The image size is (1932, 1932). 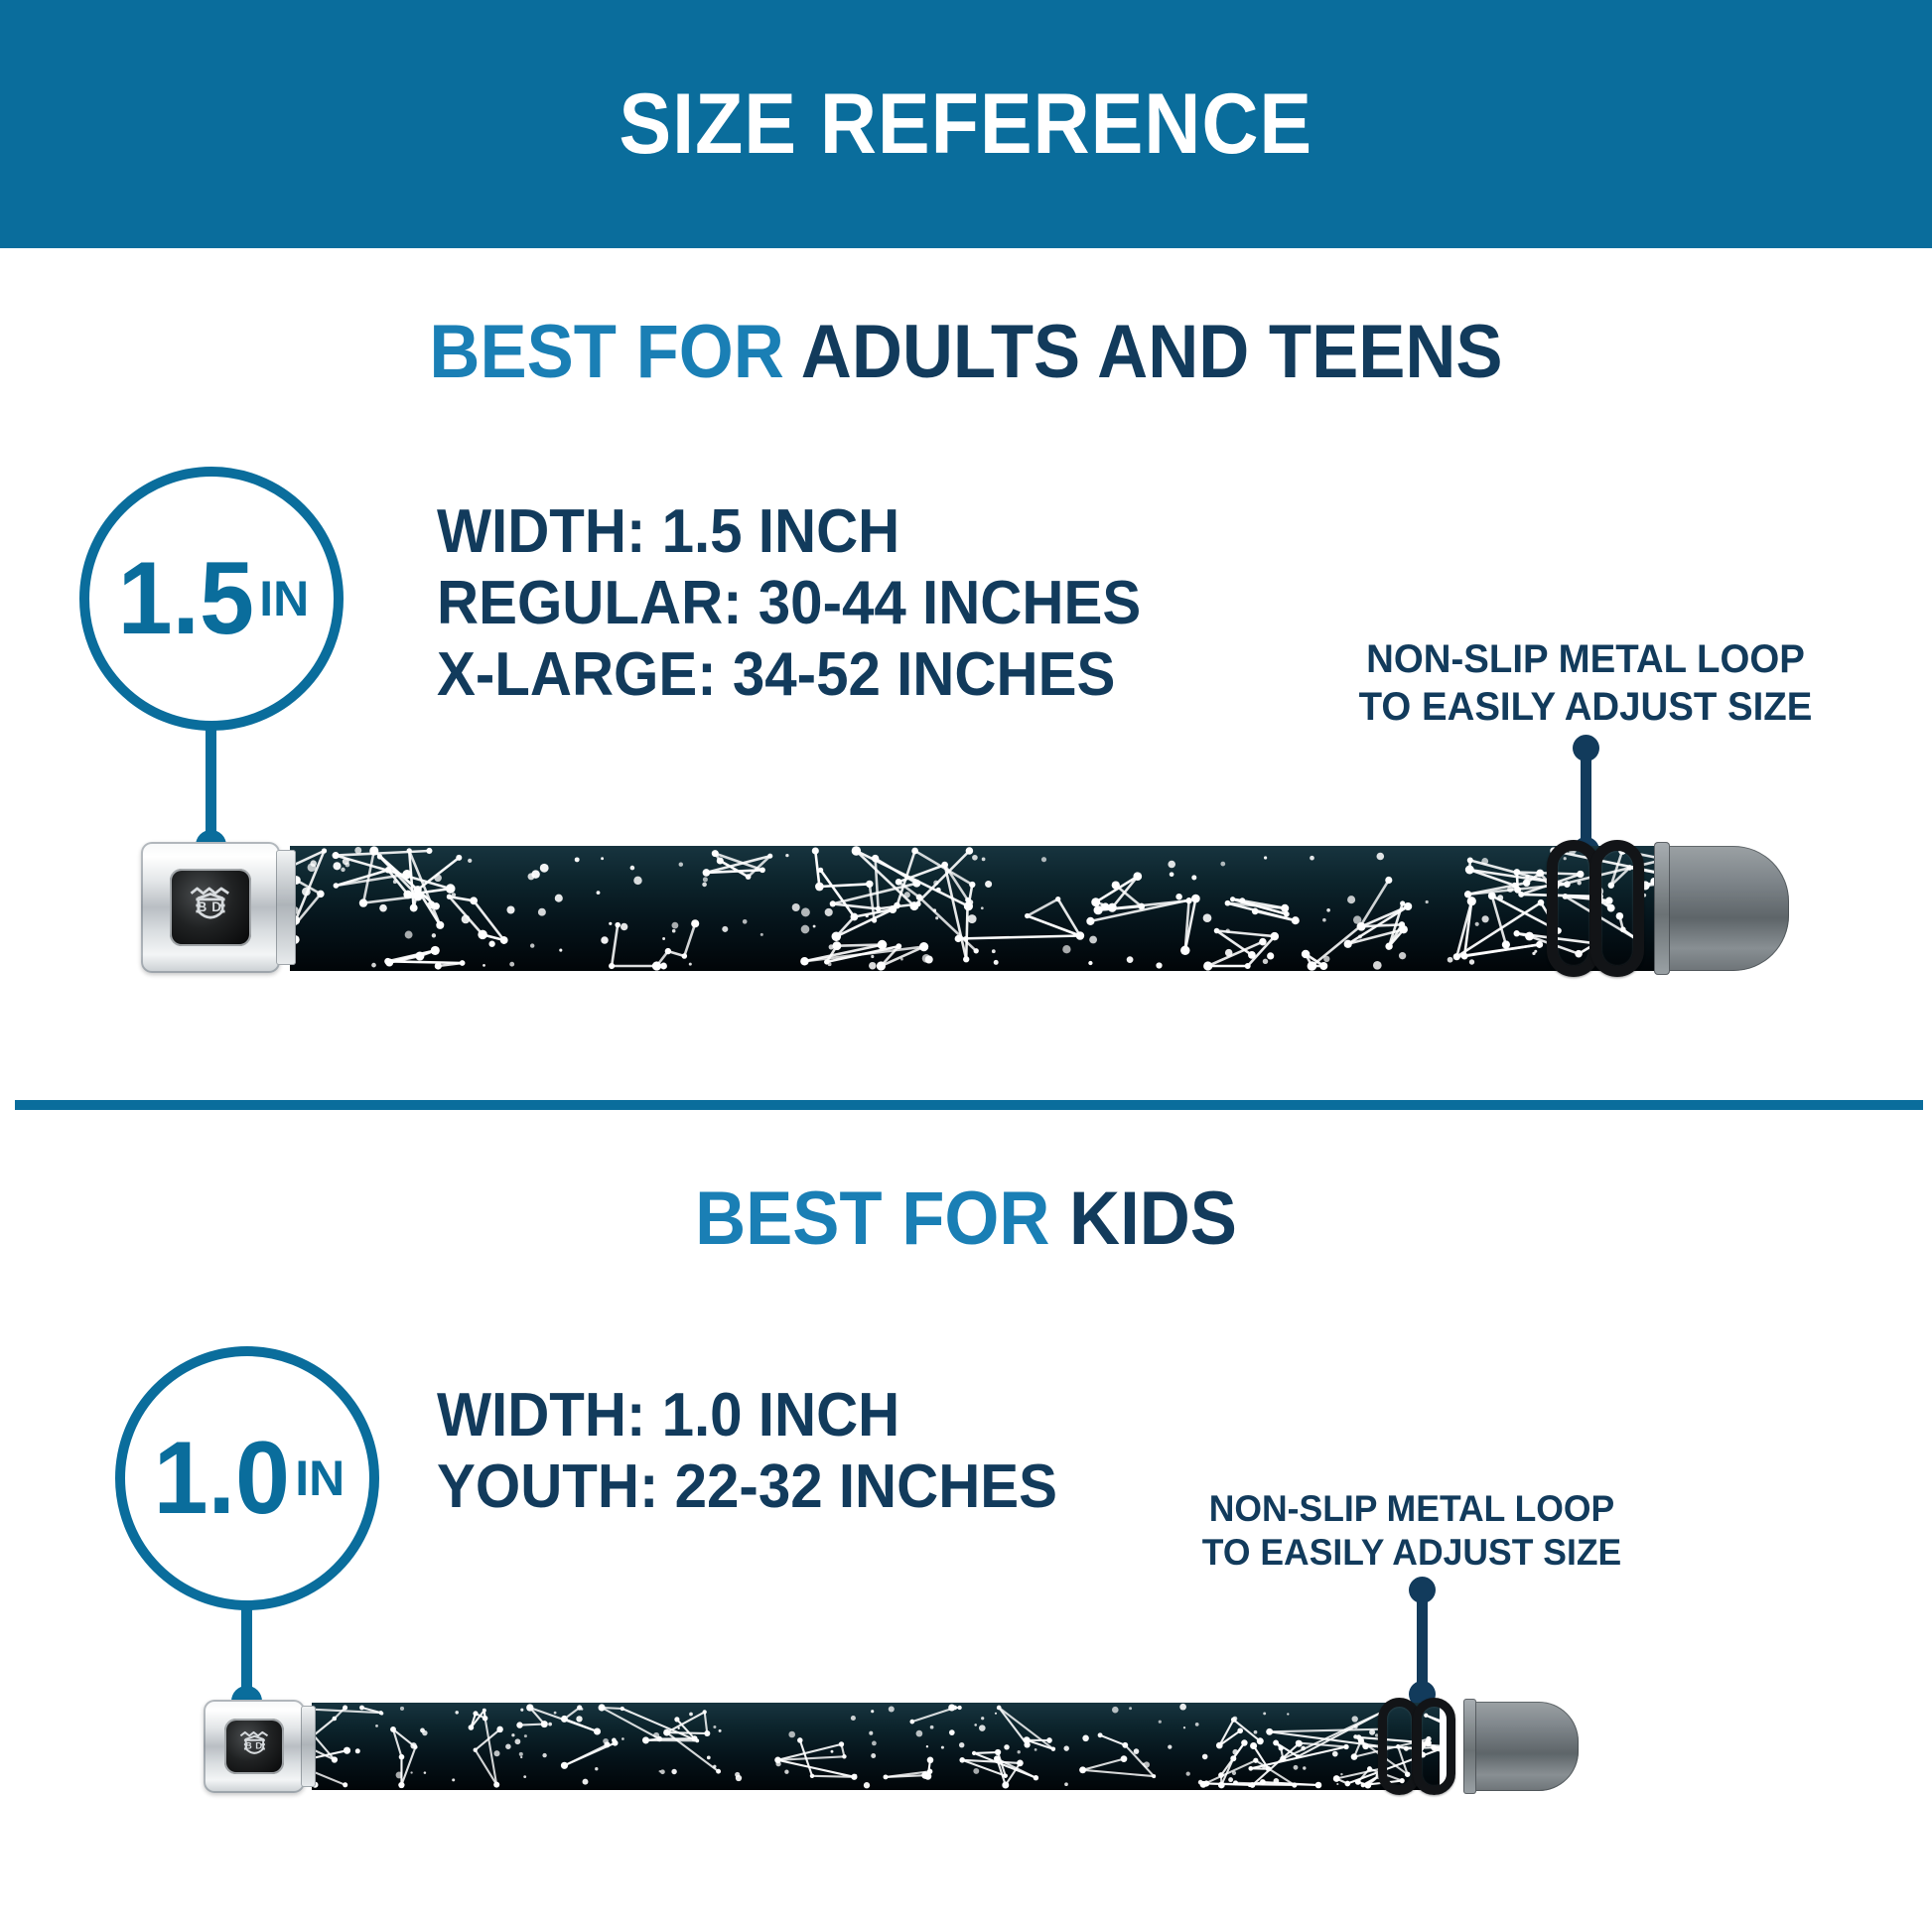 What do you see at coordinates (748, 1486) in the screenshot?
I see `spec-line-youth: YOUTH: 22-32 INCHES` at bounding box center [748, 1486].